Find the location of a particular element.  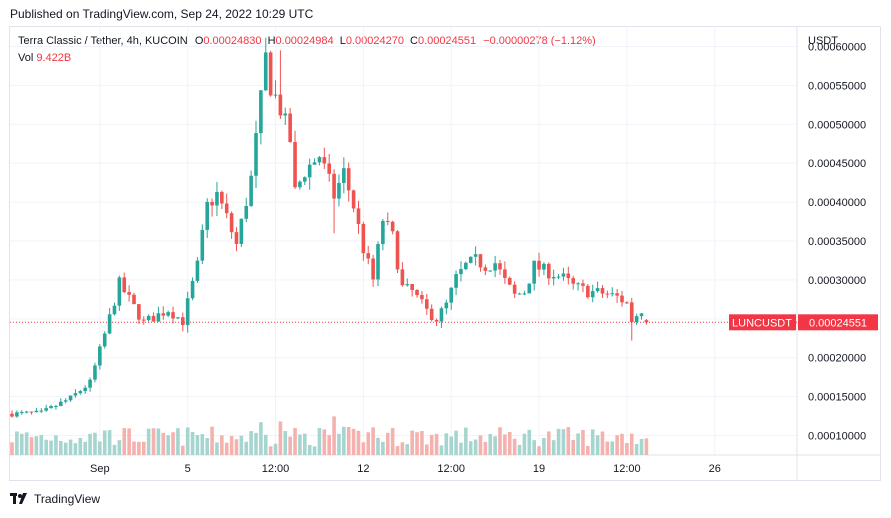

y-tick-label: 0.00020000 is located at coordinates (837, 359).